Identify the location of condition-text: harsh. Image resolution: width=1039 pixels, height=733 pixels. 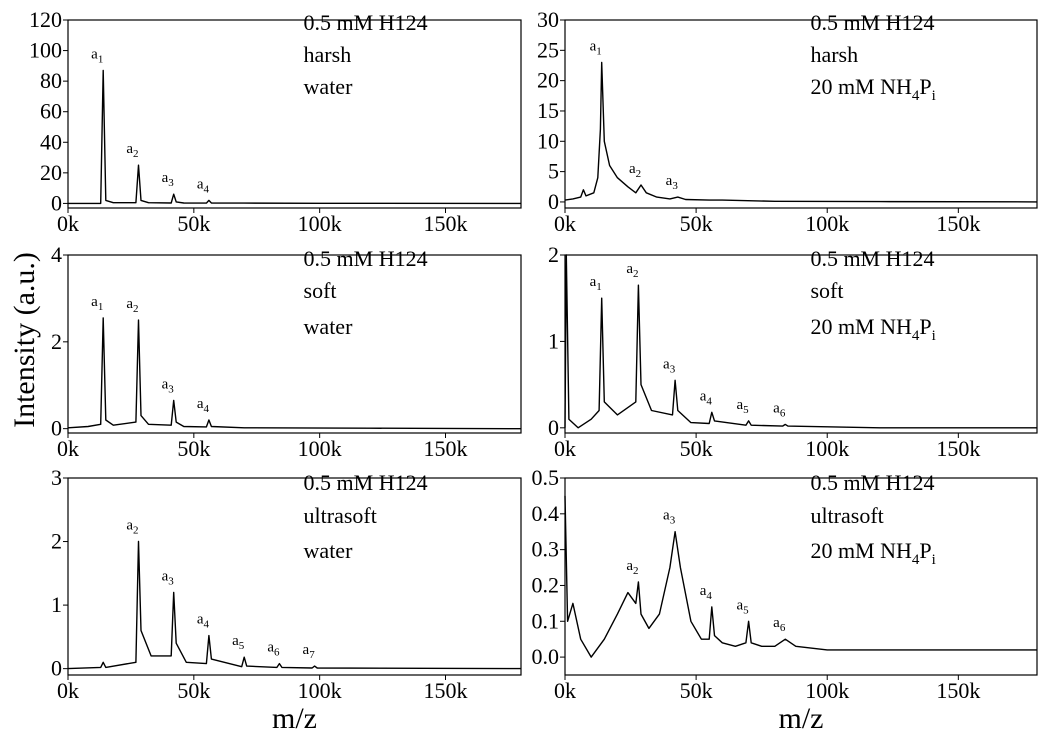
(328, 54).